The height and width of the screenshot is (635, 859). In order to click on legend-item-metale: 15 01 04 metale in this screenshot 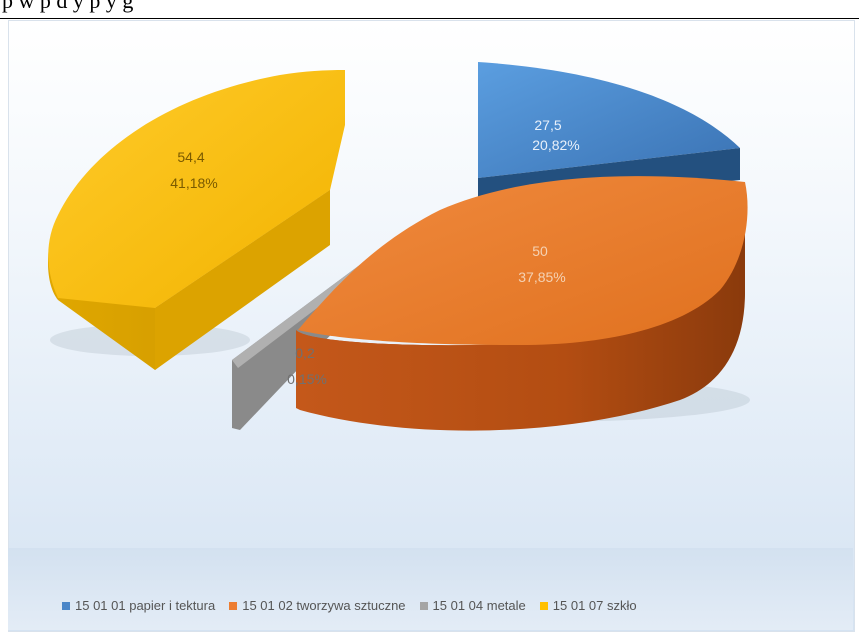, I will do `click(472, 605)`.